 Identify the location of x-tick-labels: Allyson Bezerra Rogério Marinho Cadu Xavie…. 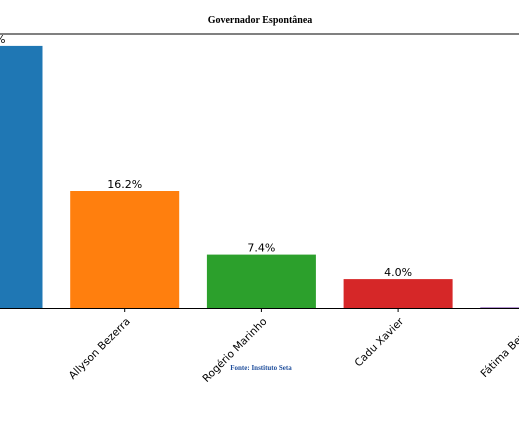
(293, 350).